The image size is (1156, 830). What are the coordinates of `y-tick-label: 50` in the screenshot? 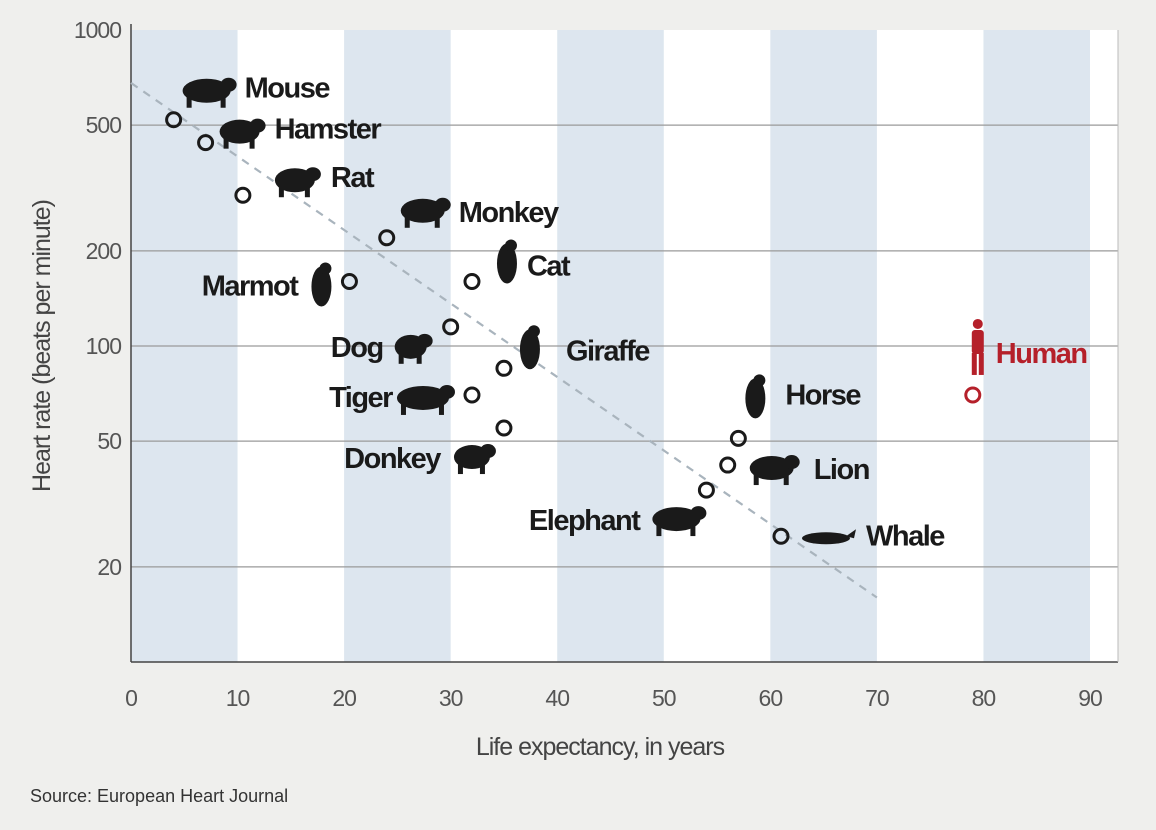 It's located at (109, 441).